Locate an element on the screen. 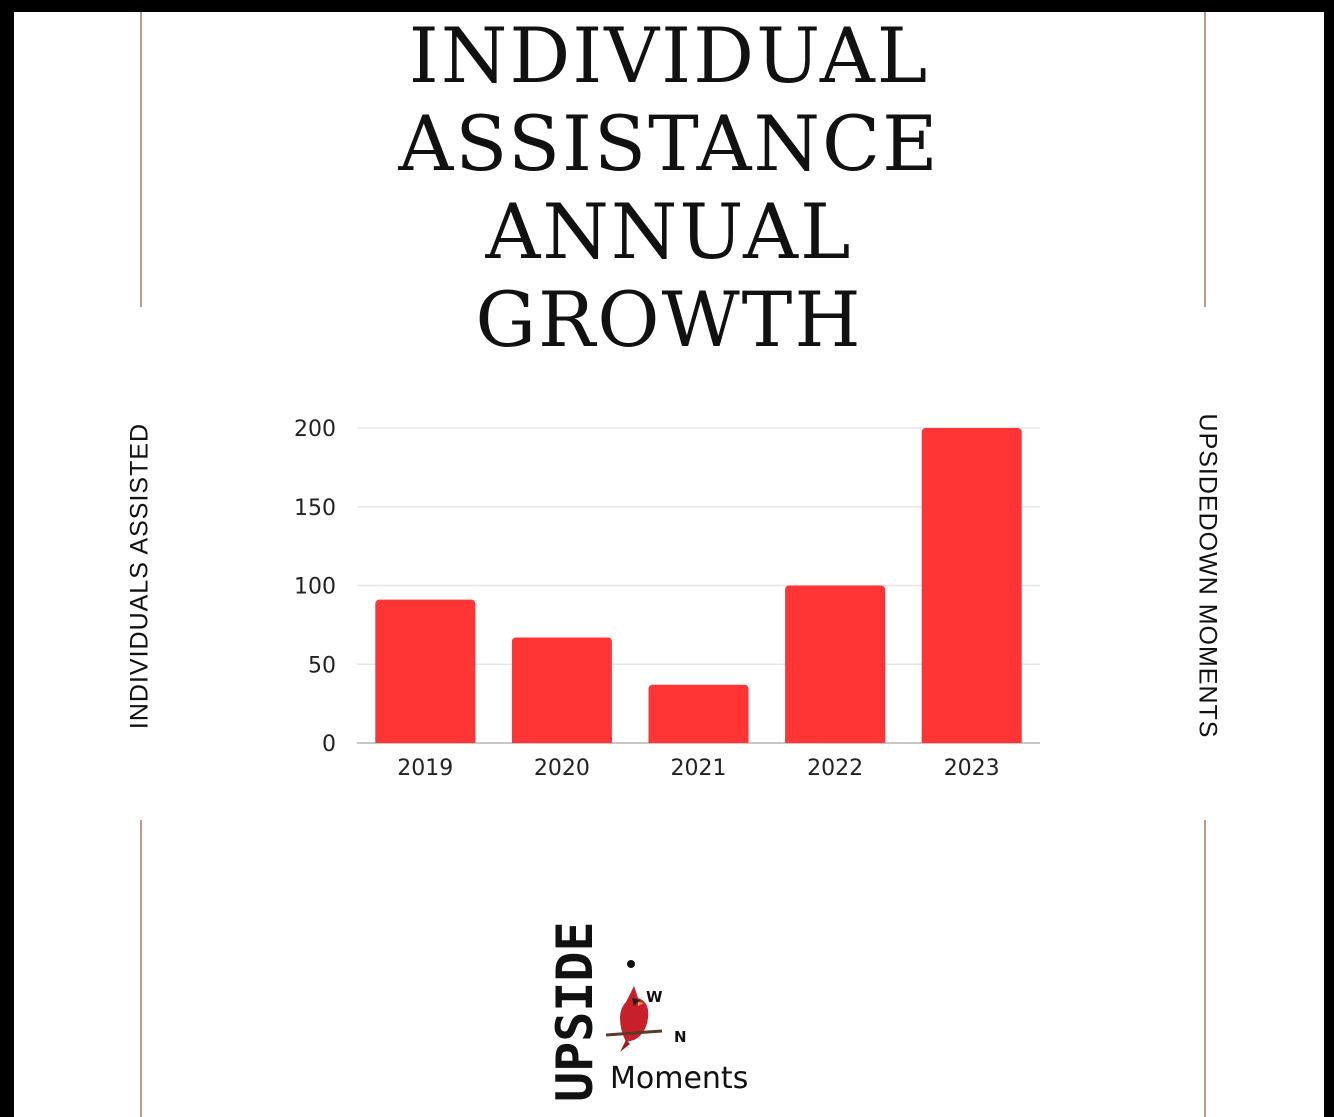 This screenshot has width=1334, height=1117. logo-letter-n: N is located at coordinates (680, 1037).